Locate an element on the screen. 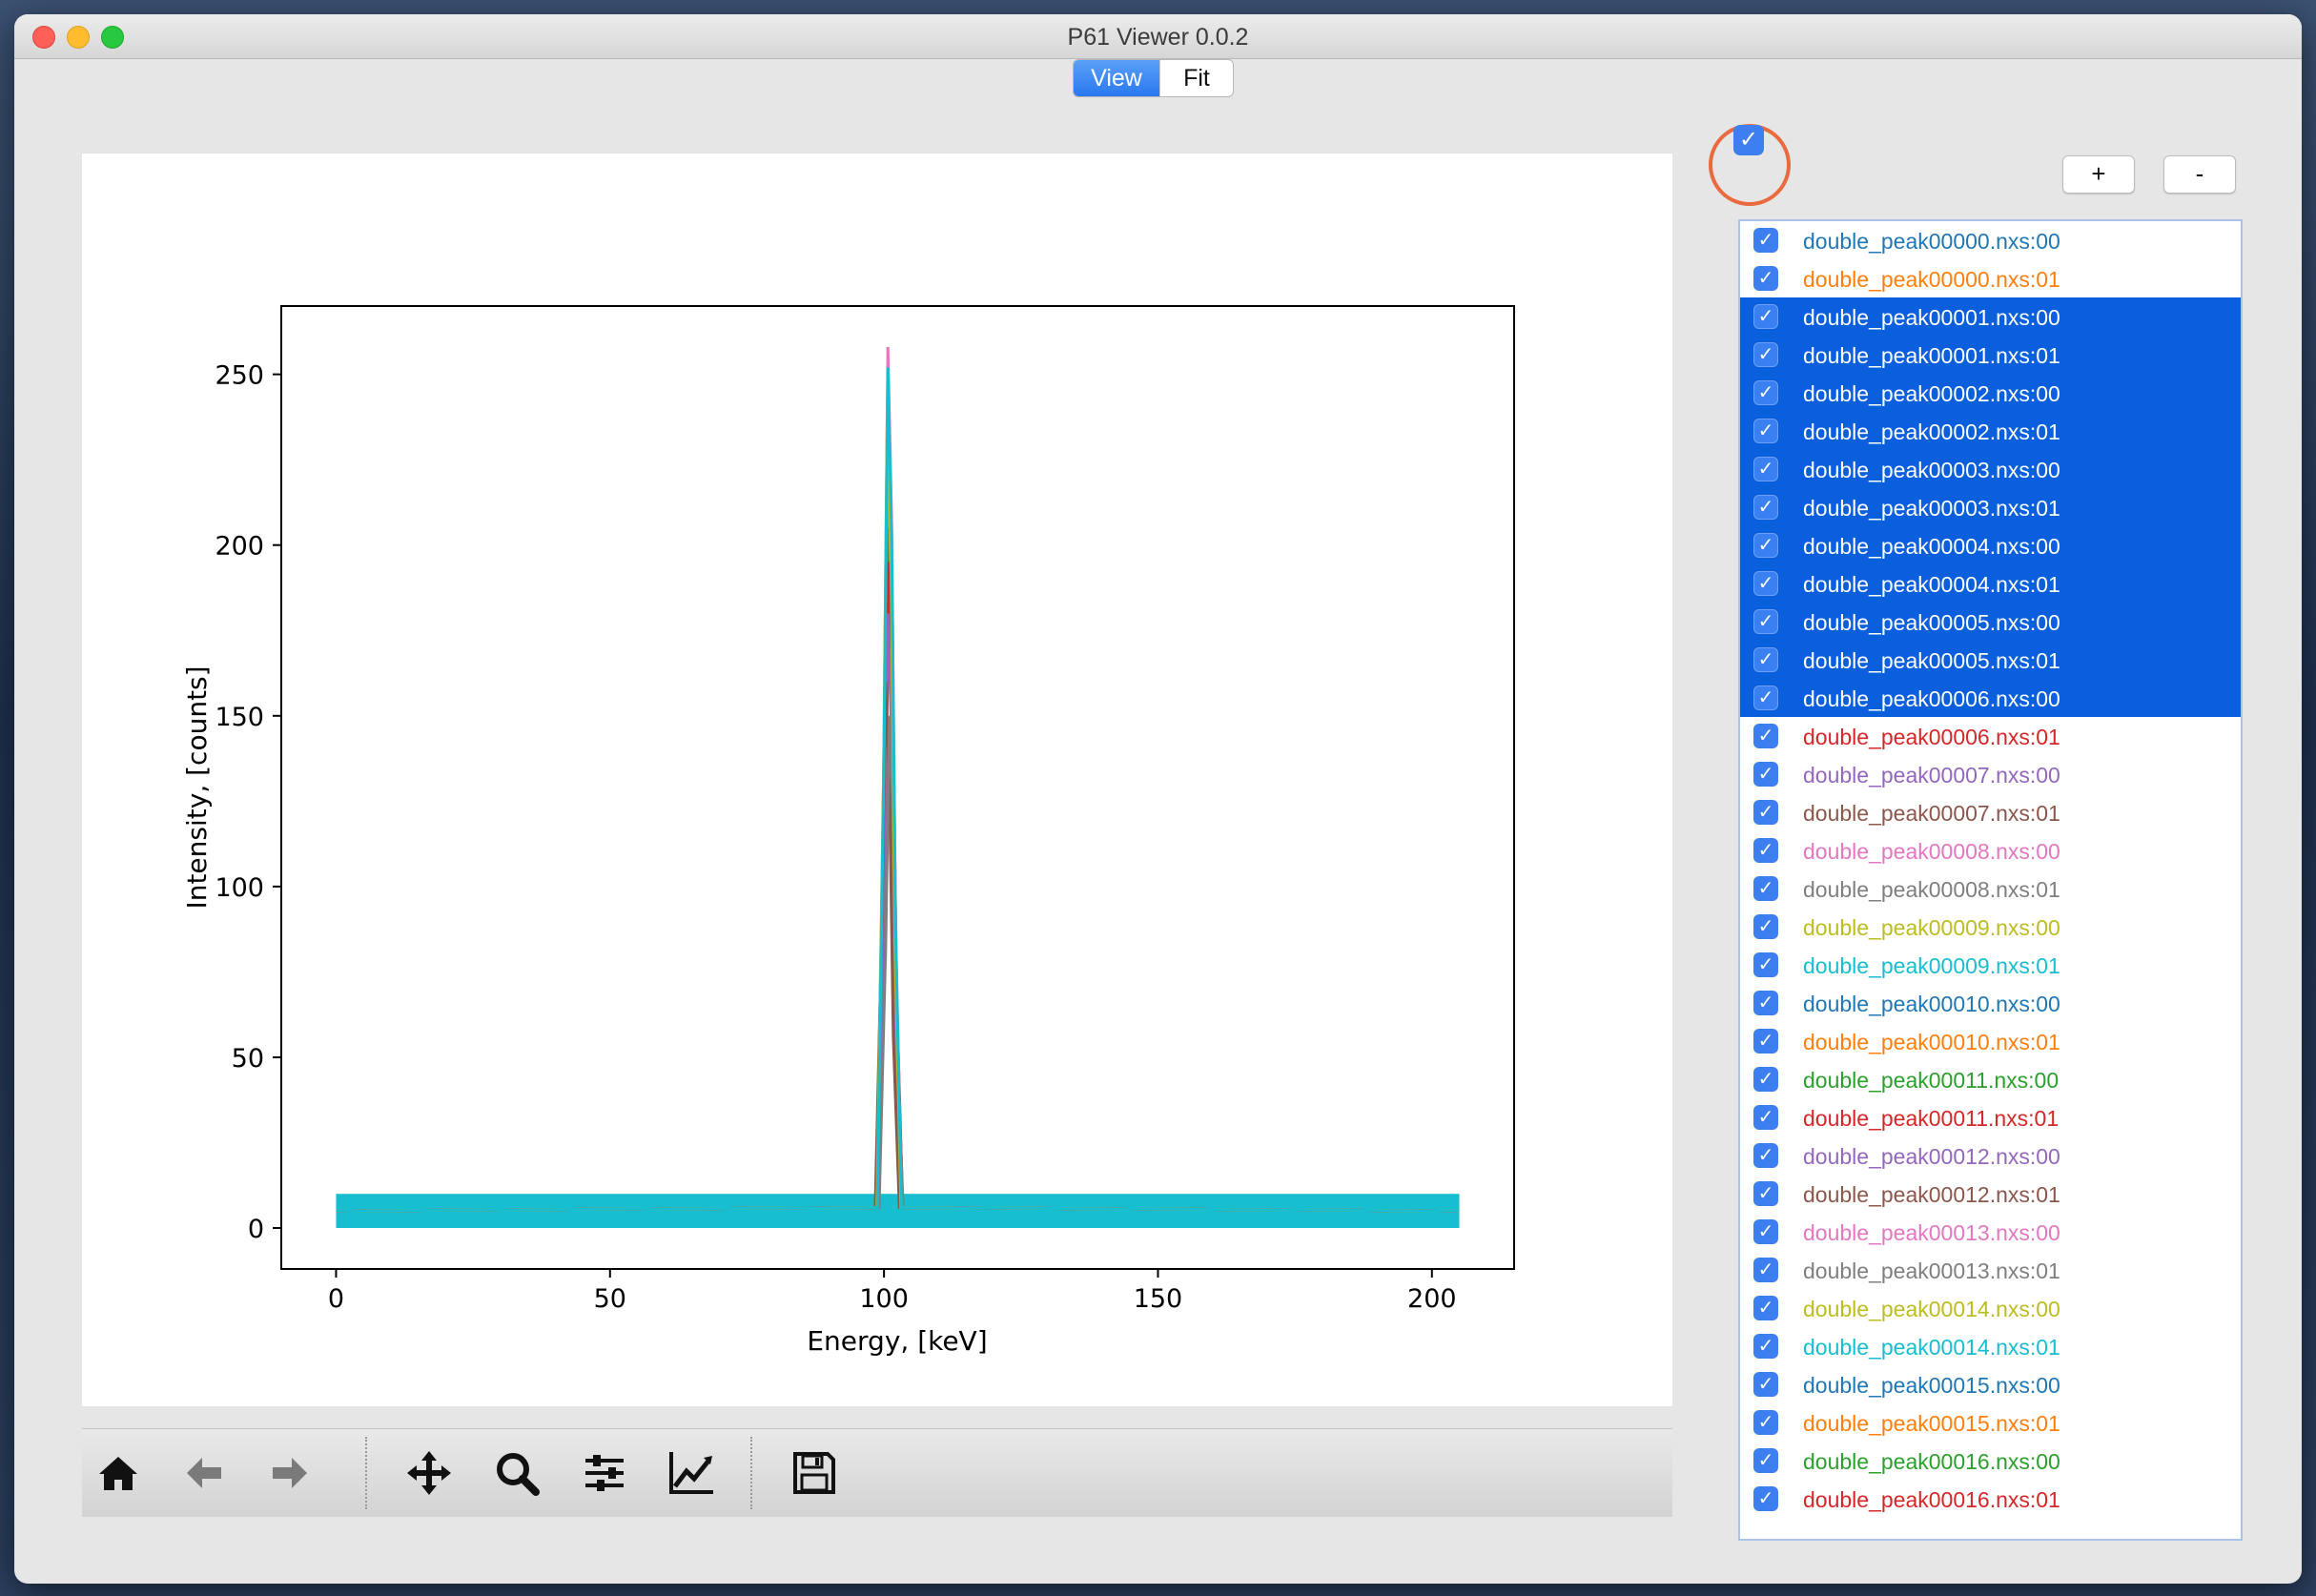 The width and height of the screenshot is (2316, 1596). list-item: ✓ double_peak00008.nxs:00 is located at coordinates (1990, 851).